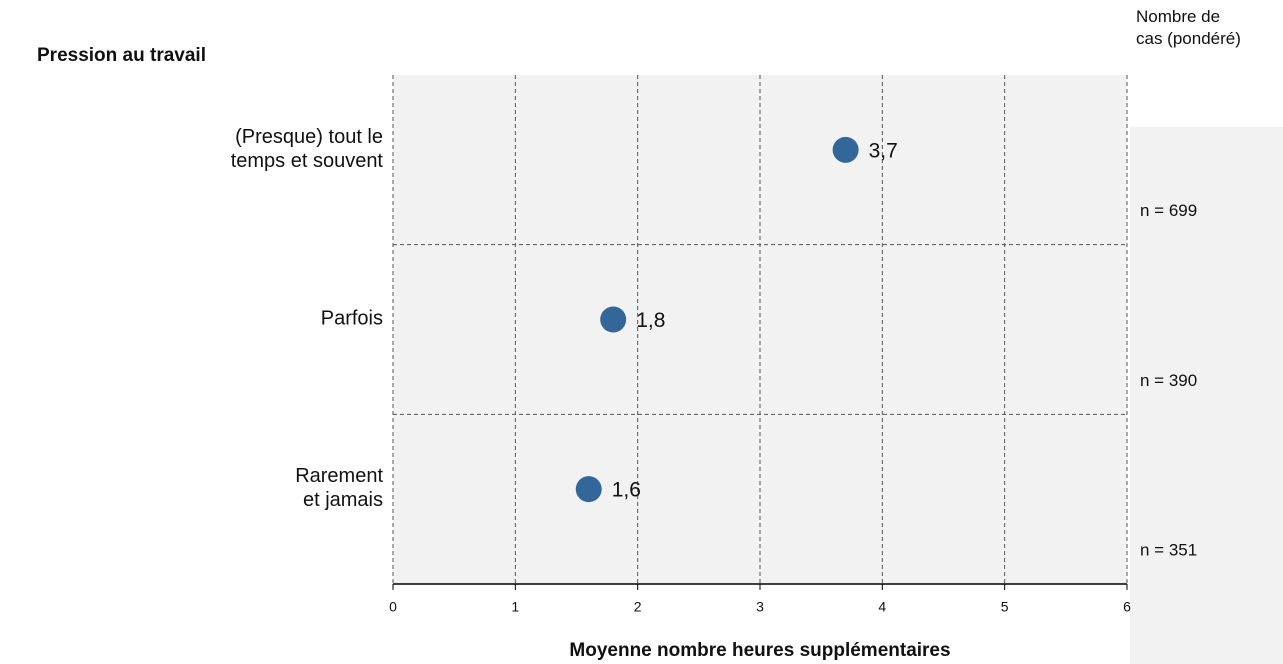  Describe the element at coordinates (339, 488) in the screenshot. I see `y-tick-label: Rarement et jamais` at that location.